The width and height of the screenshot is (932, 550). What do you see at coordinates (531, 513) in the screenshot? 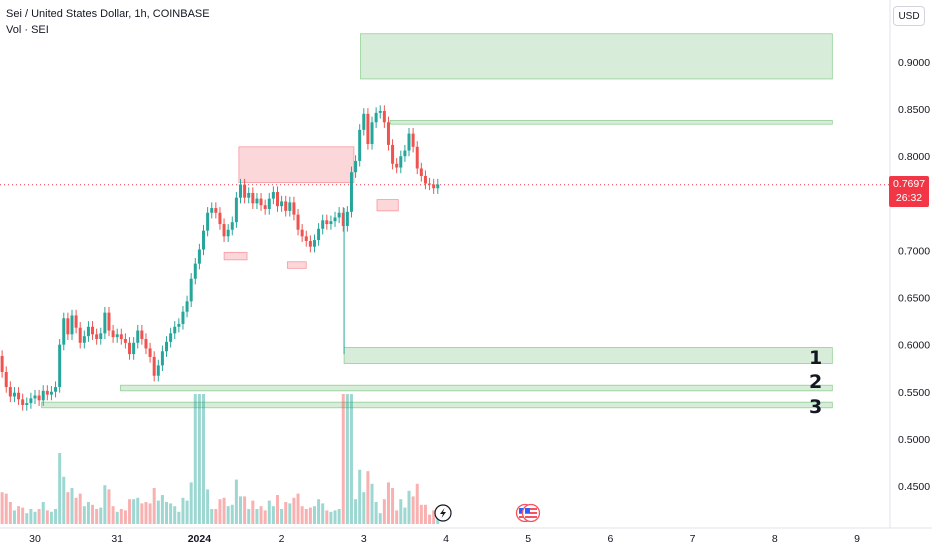
I see `us-flag-icon` at bounding box center [531, 513].